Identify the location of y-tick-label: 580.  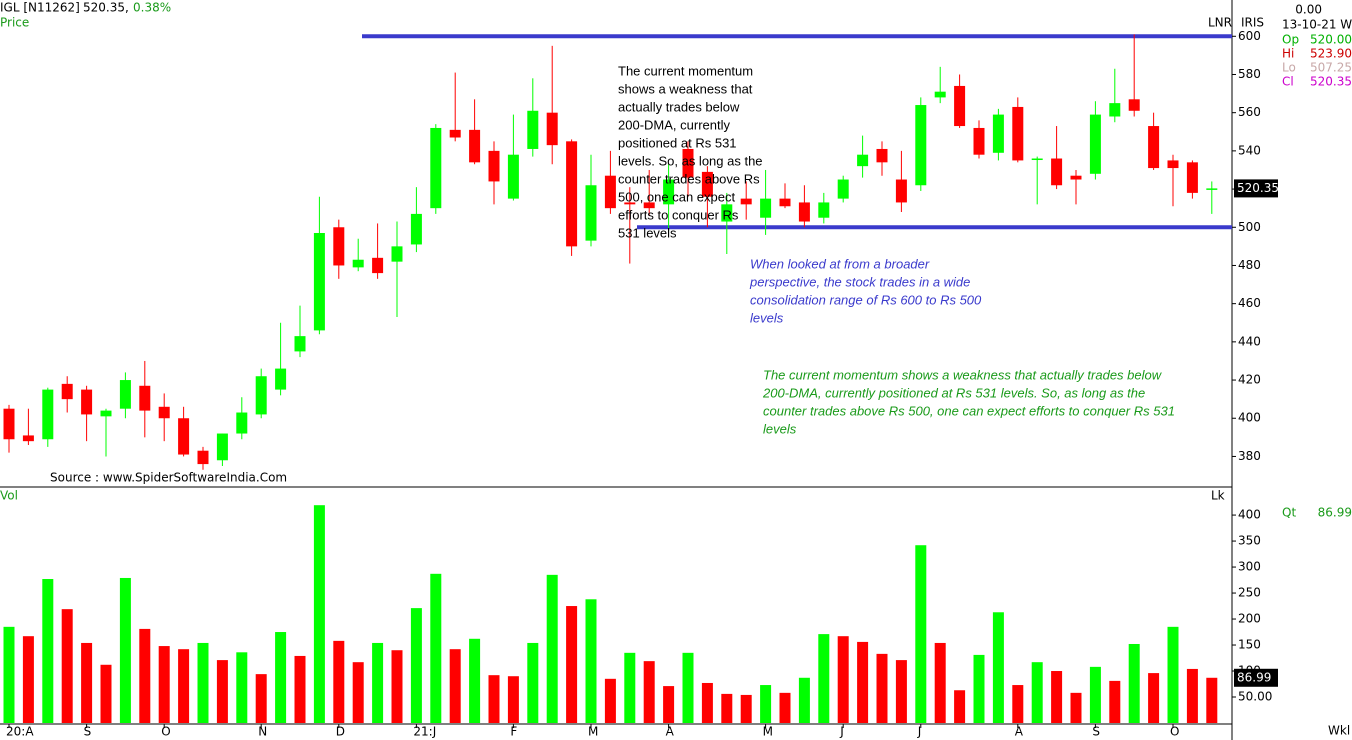
(1249, 74).